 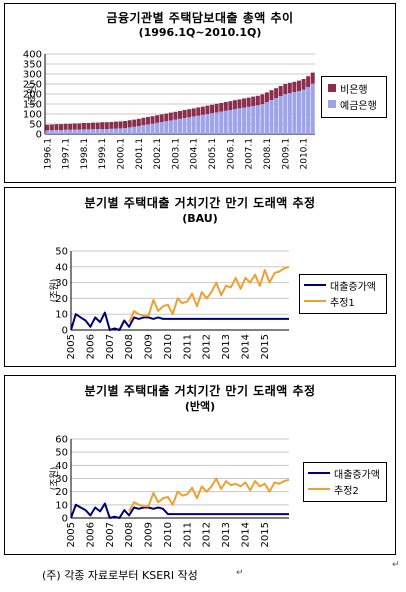 What do you see at coordinates (32, 95) in the screenshot?
I see `y-tick-label: 200` at bounding box center [32, 95].